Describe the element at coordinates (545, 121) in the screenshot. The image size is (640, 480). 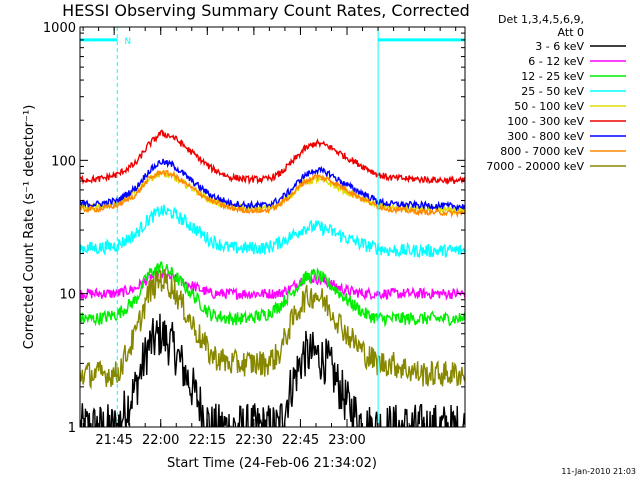
I see `legend-entry-label: 100 - 300 keV` at that location.